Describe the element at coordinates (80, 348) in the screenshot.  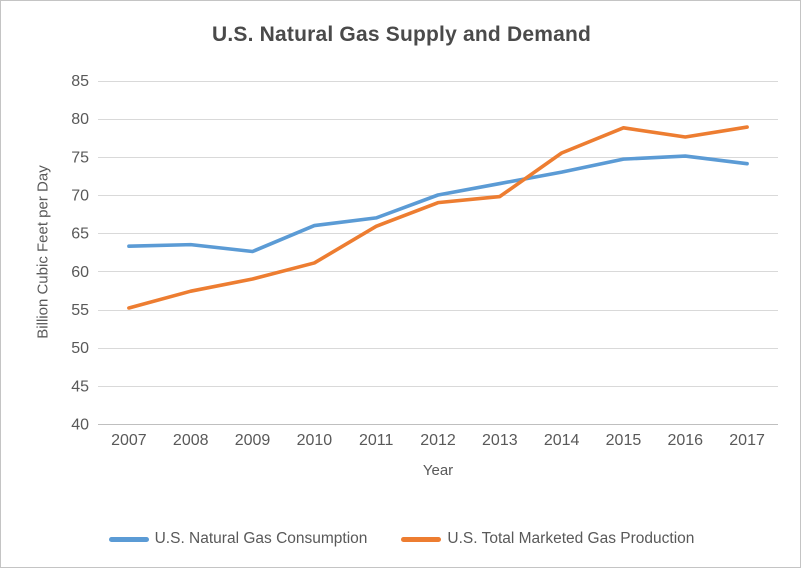
I see `y-tick-label: 50` at that location.